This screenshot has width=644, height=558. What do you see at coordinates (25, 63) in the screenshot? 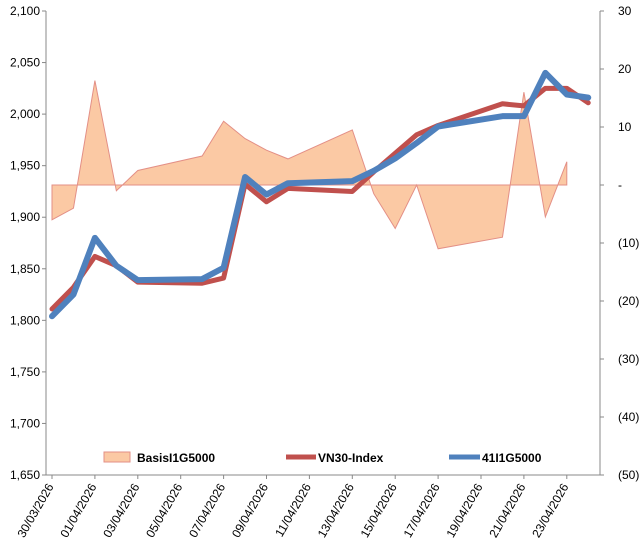
I see `left-tick-label: 2,050` at bounding box center [25, 63].